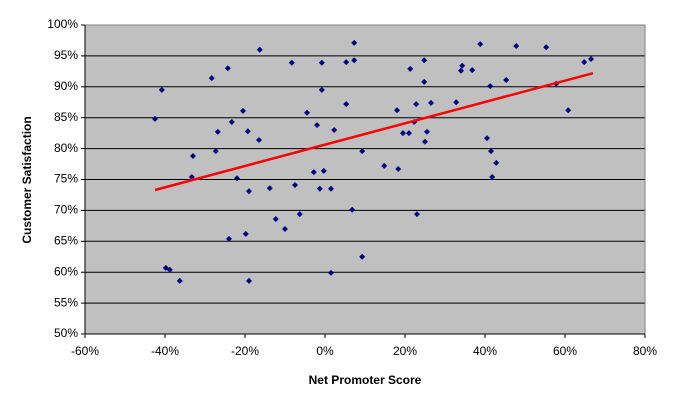 This screenshot has height=406, width=680. Describe the element at coordinates (66, 333) in the screenshot. I see `y-tick-label: 50%` at that location.